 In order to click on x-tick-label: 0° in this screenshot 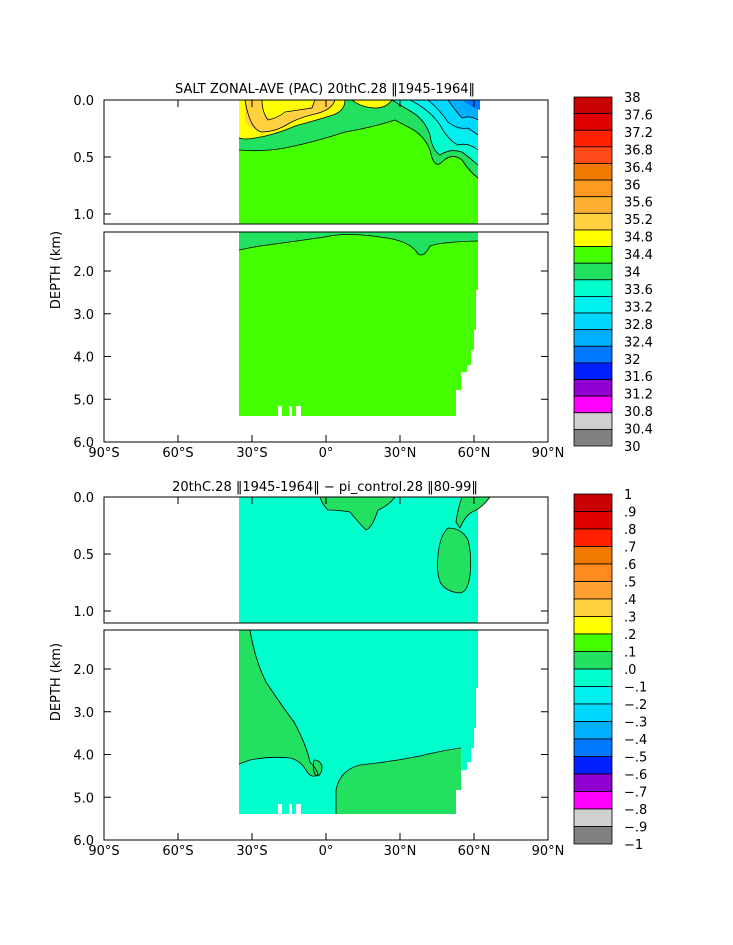, I will do `click(326, 453)`.